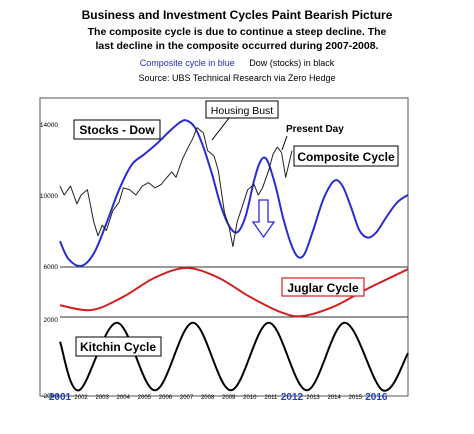 The width and height of the screenshot is (474, 434). What do you see at coordinates (315, 129) in the screenshot?
I see `annotation-present-day-text: Present Day` at bounding box center [315, 129].